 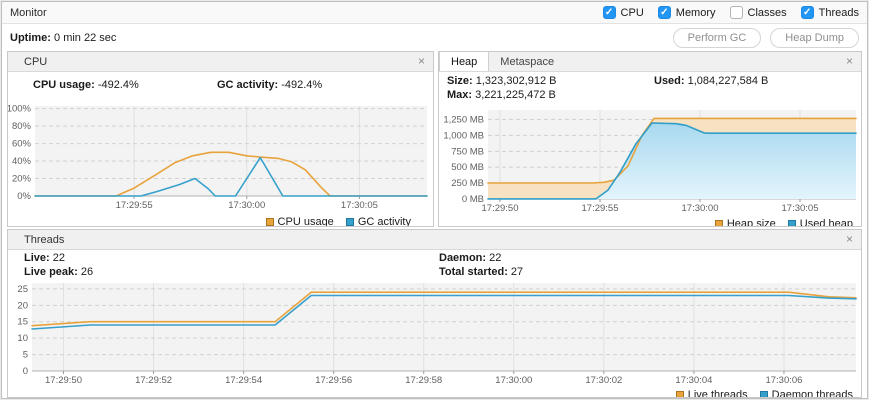 I want to click on total-started-label: Total started:, so click(x=473, y=272).